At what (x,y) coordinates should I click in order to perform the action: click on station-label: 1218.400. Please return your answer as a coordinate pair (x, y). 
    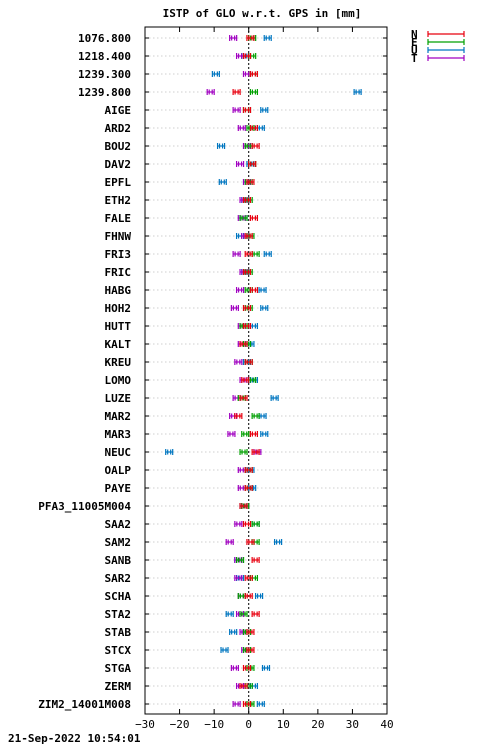
    Looking at the image, I should click on (104, 56).